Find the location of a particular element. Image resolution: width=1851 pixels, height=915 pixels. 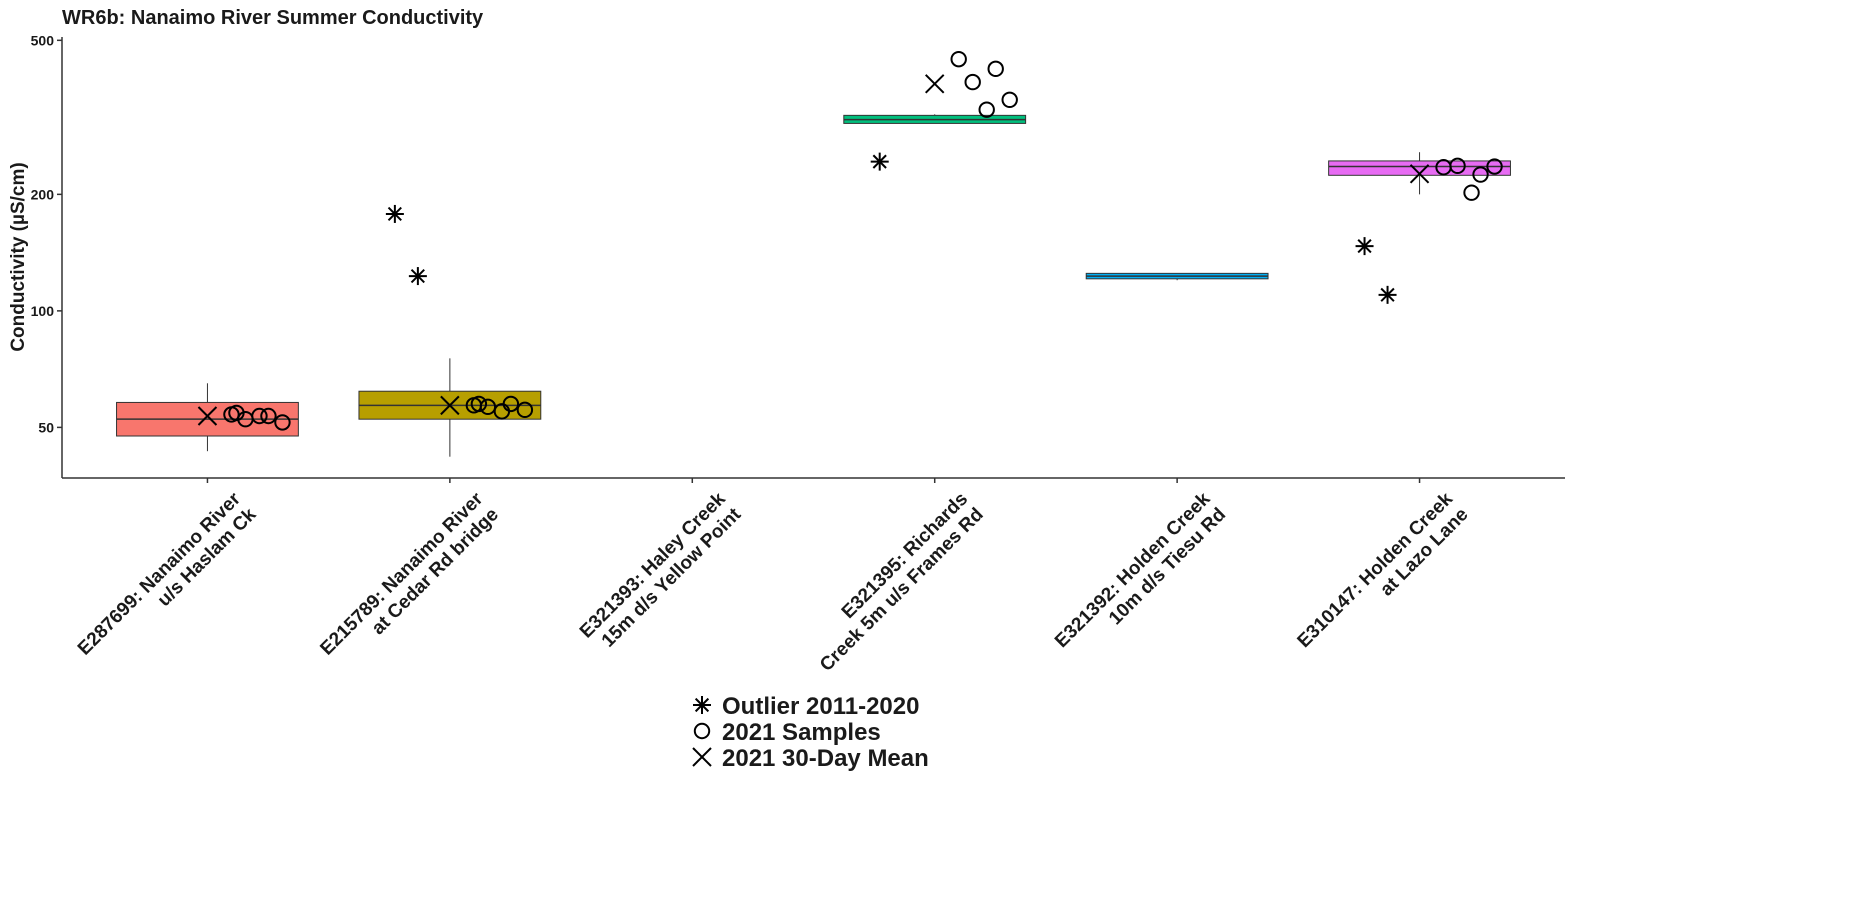

x-tick-label-line: E321393: Haley Creek is located at coordinates (653, 565).